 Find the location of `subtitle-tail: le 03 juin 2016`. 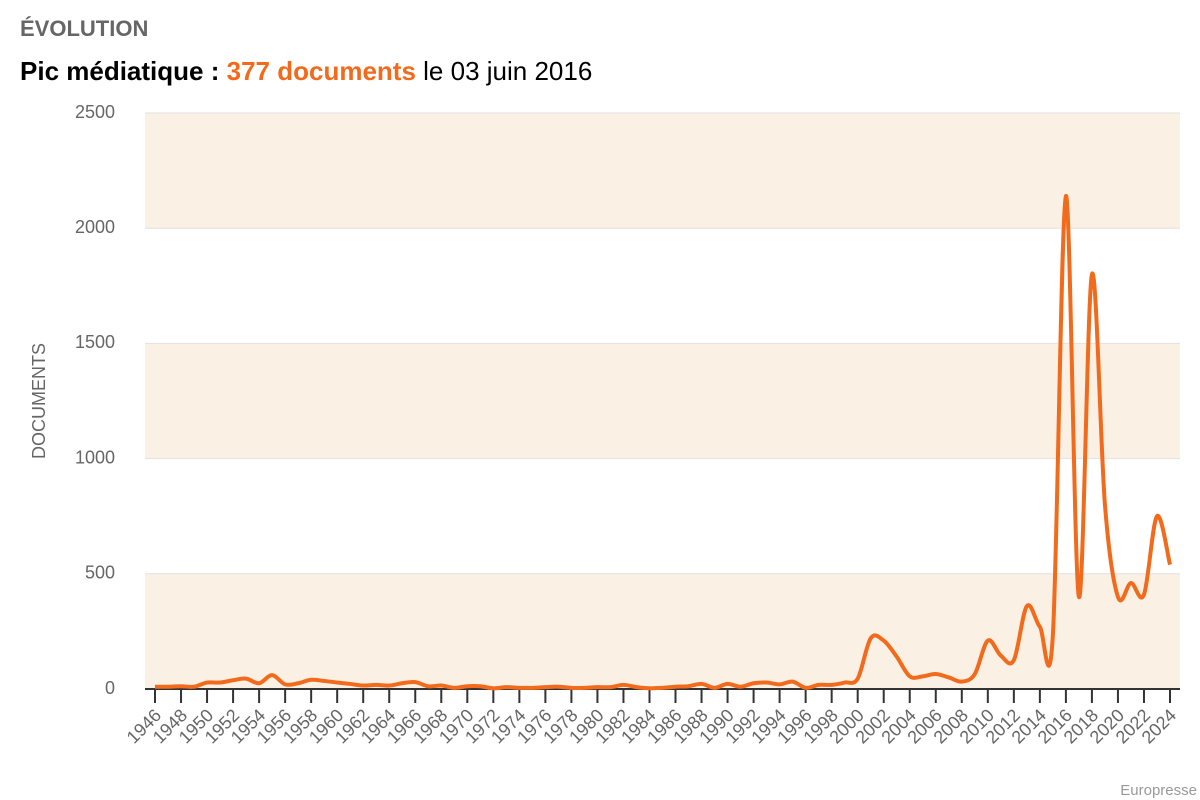

subtitle-tail: le 03 juin 2016 is located at coordinates (507, 71).